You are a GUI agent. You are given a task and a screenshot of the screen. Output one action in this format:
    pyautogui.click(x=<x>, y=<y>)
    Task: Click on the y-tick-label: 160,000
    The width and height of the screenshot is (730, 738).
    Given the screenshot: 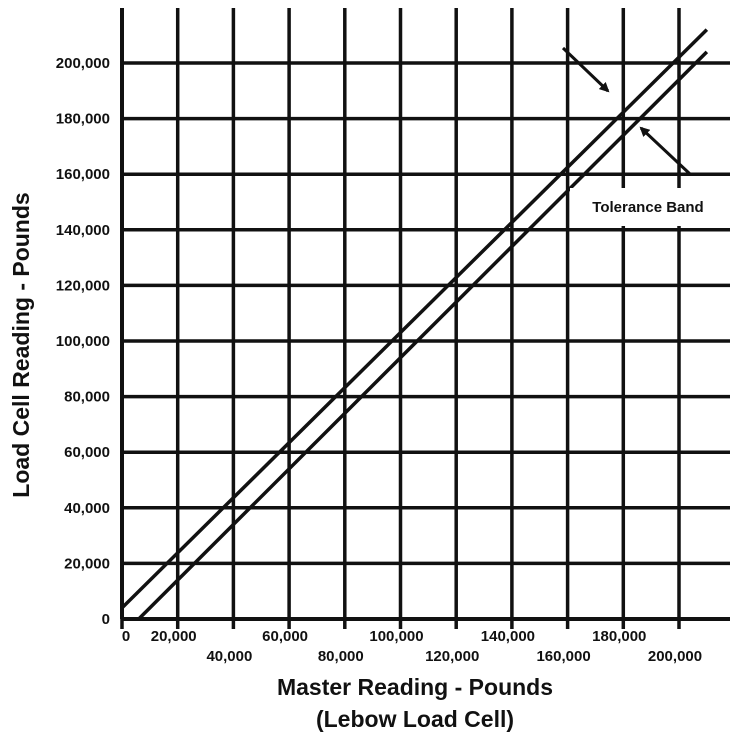 What is the action you would take?
    pyautogui.click(x=83, y=174)
    